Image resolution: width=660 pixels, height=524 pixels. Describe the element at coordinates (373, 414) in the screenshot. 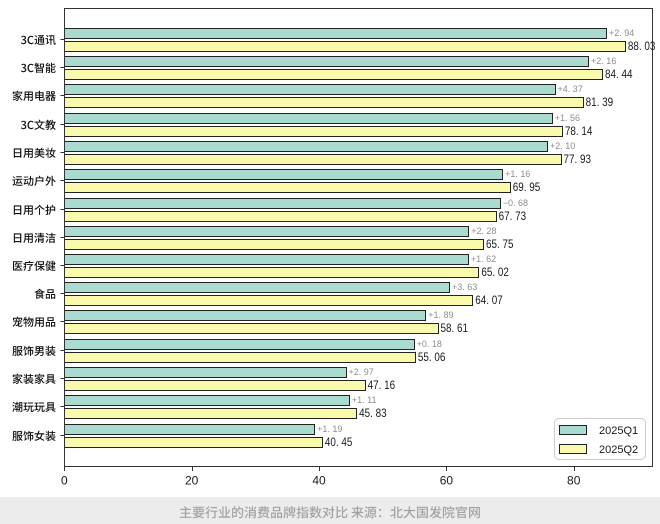

I see `svg-text: 45. 83` at that location.